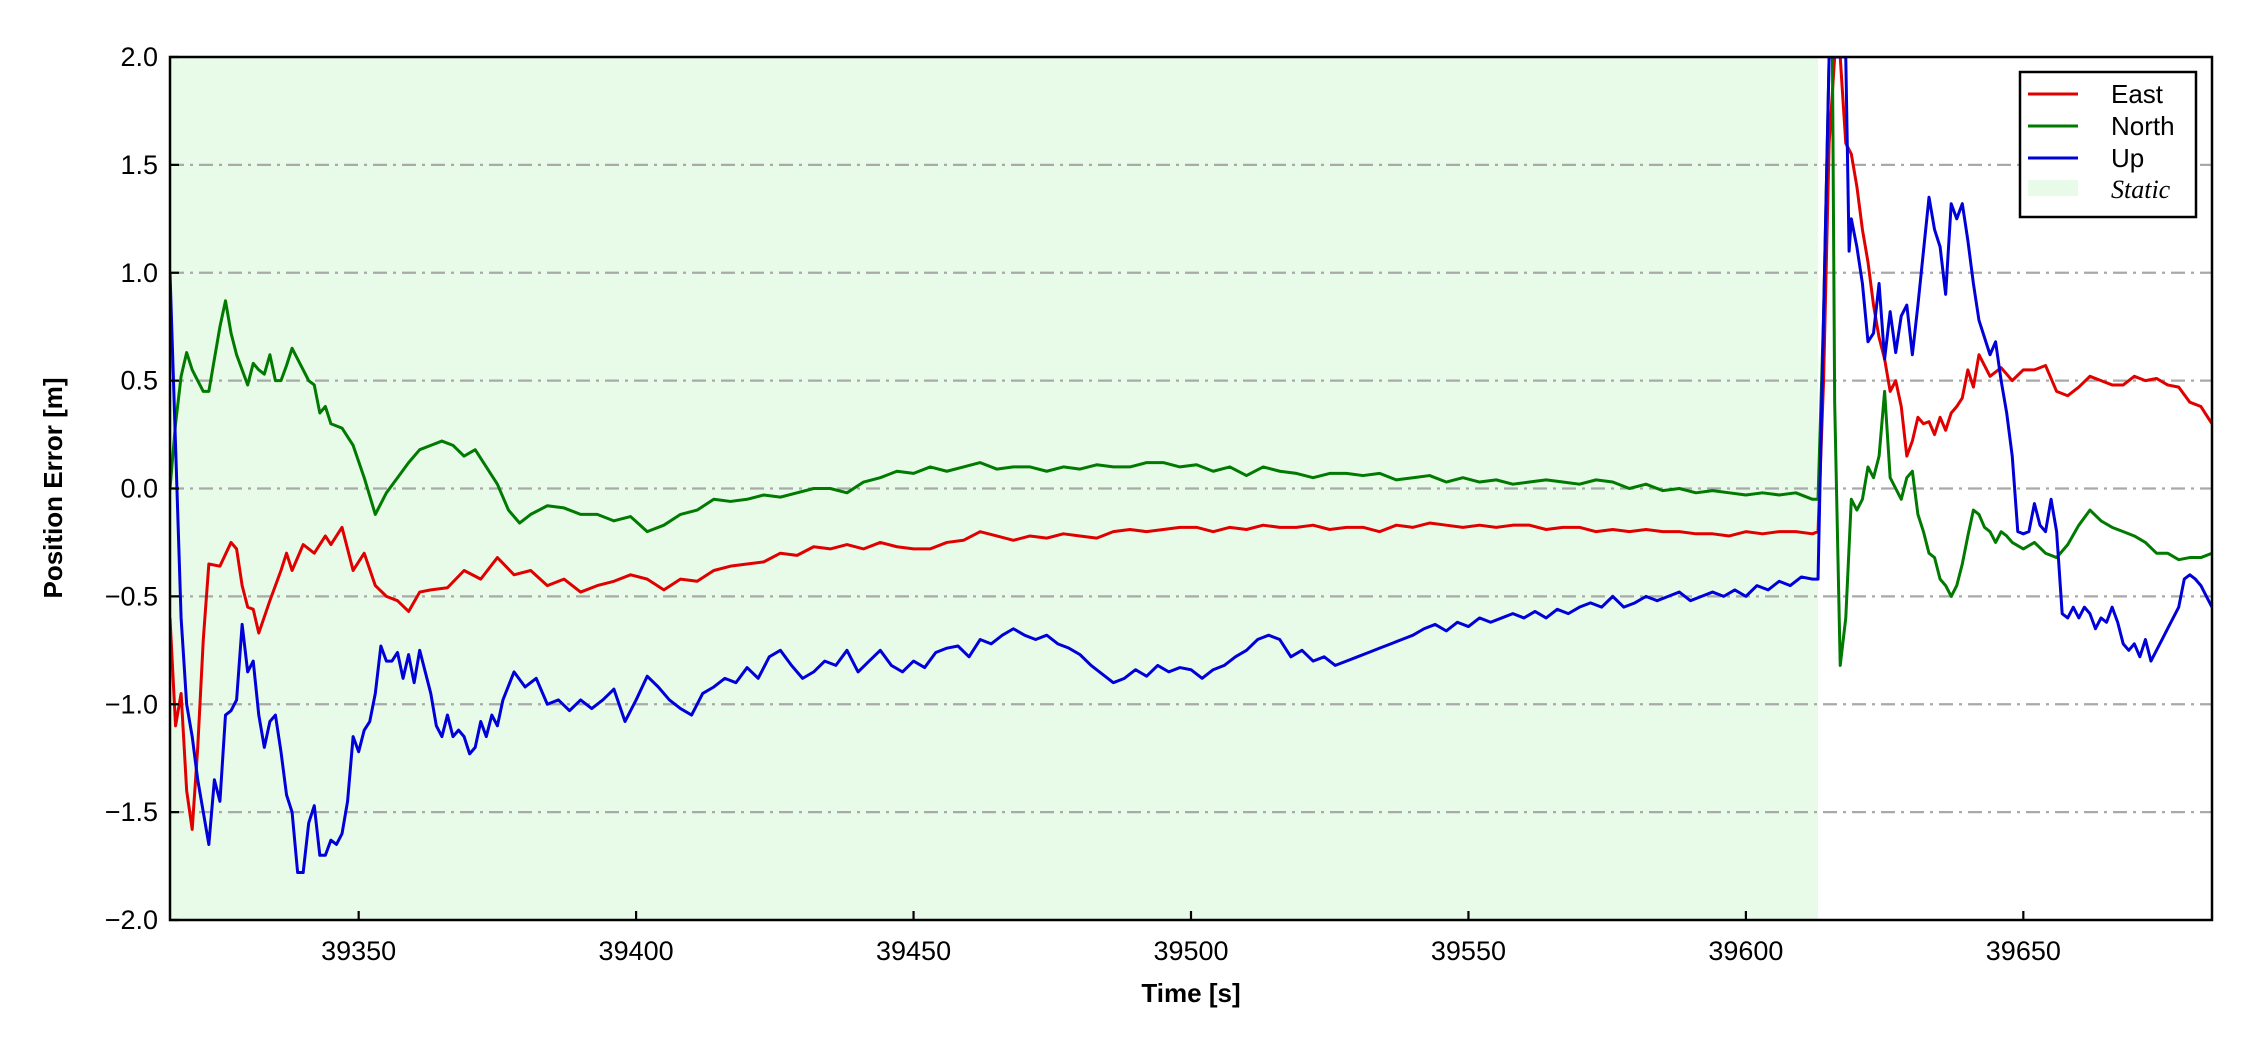 This screenshot has width=2250, height=1050. Describe the element at coordinates (1190, 993) in the screenshot. I see `x-axis-label: Time [s]` at that location.